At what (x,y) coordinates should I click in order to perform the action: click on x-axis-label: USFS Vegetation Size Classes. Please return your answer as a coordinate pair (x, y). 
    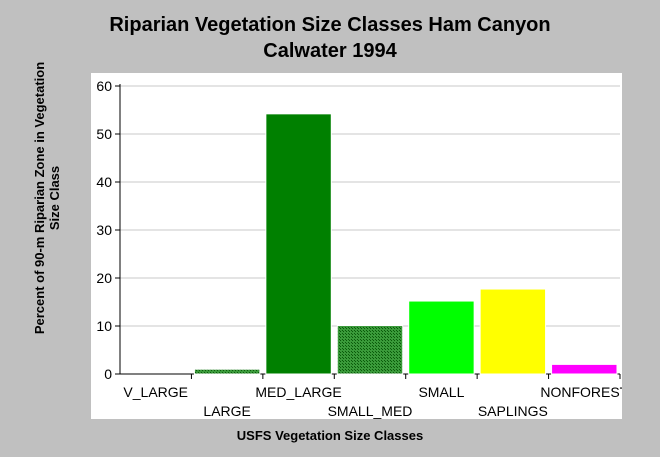
    Looking at the image, I should click on (330, 435).